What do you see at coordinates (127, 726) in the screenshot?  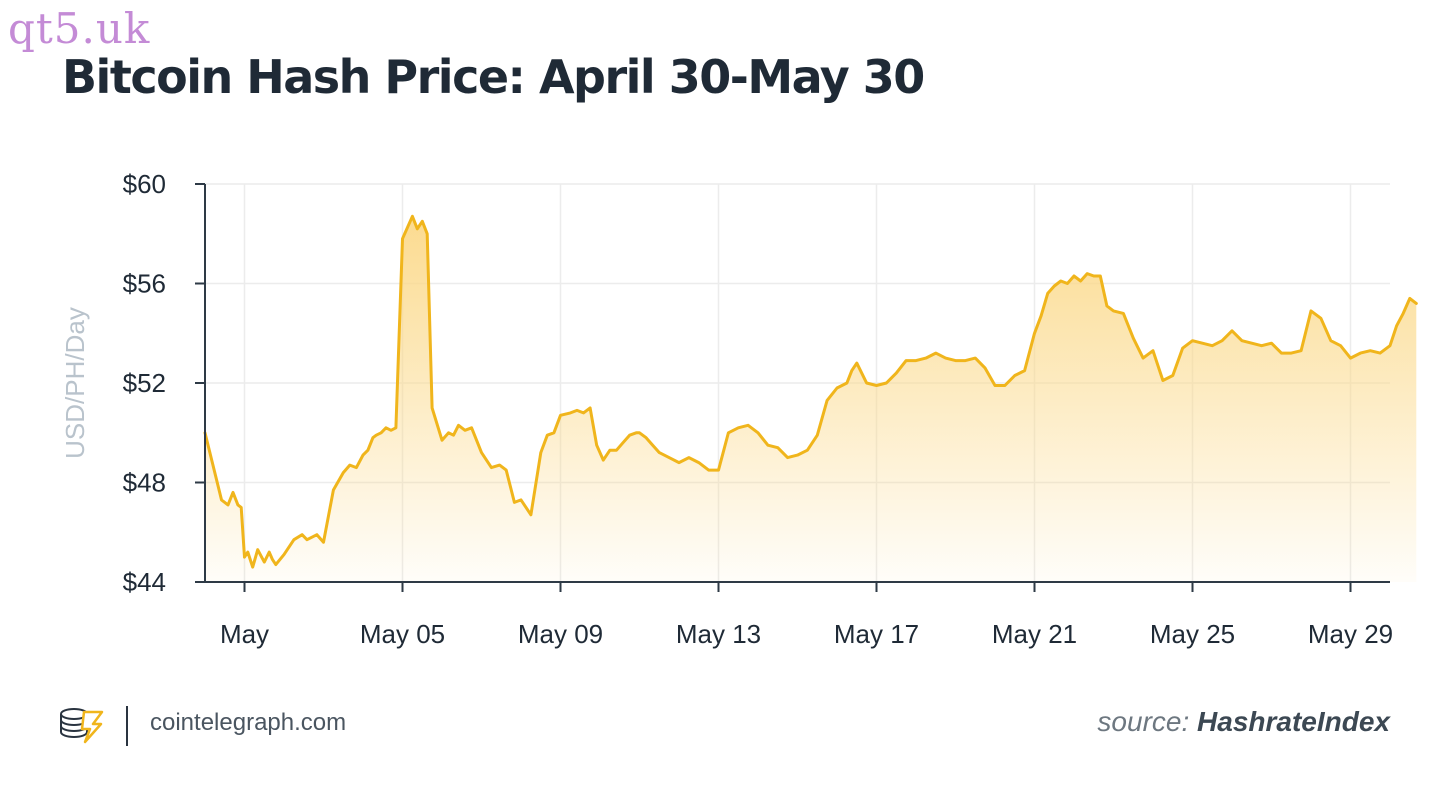 I see `footer-divider` at bounding box center [127, 726].